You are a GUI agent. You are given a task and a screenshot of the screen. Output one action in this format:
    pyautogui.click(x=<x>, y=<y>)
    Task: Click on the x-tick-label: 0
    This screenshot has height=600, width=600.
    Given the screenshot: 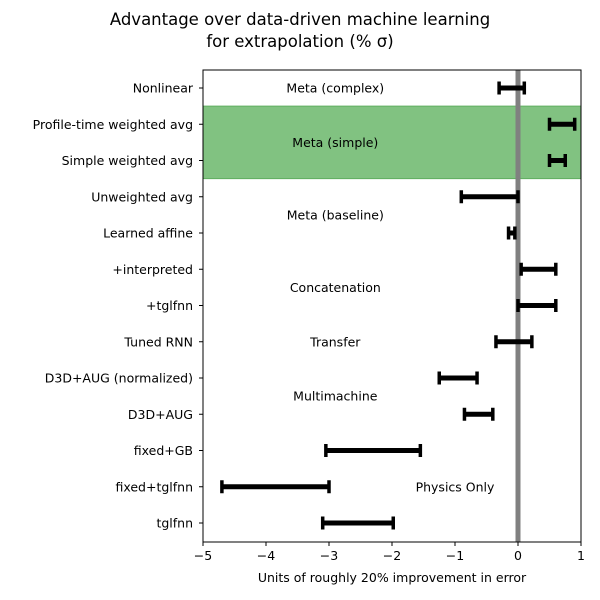 What is the action you would take?
    pyautogui.click(x=518, y=555)
    